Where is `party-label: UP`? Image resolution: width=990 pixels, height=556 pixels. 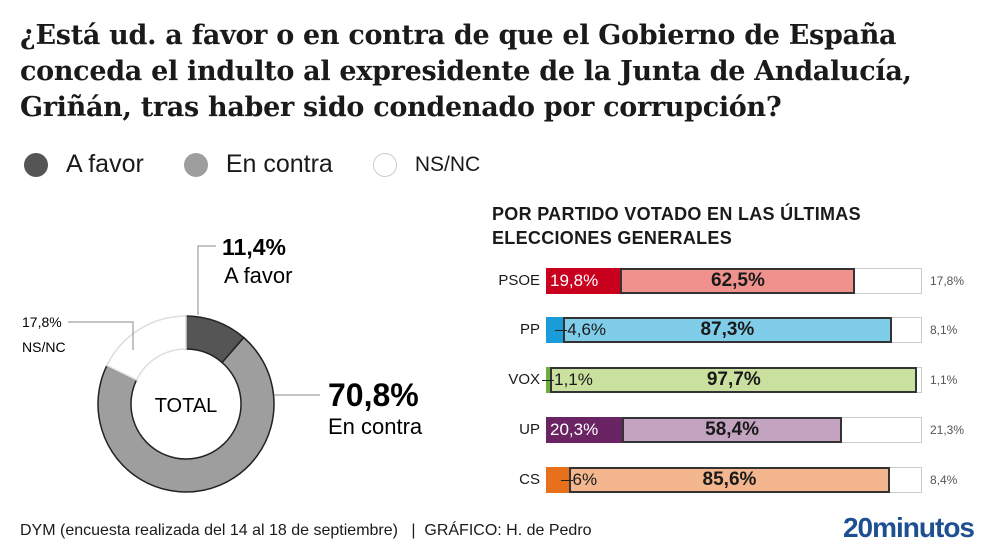 party-label: UP is located at coordinates (529, 429).